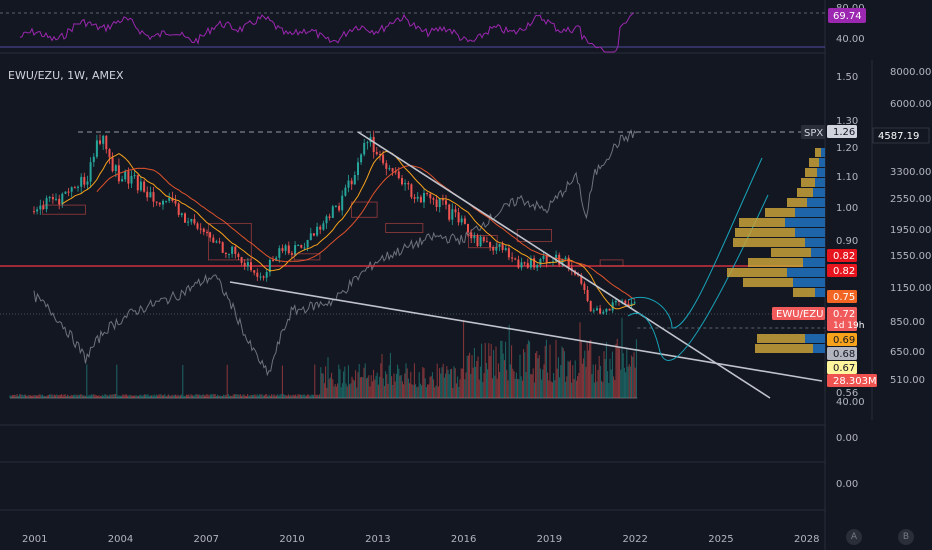 The image size is (932, 550). Describe the element at coordinates (847, 16) in the screenshot. I see `rsi-value-label: 69.74` at that location.